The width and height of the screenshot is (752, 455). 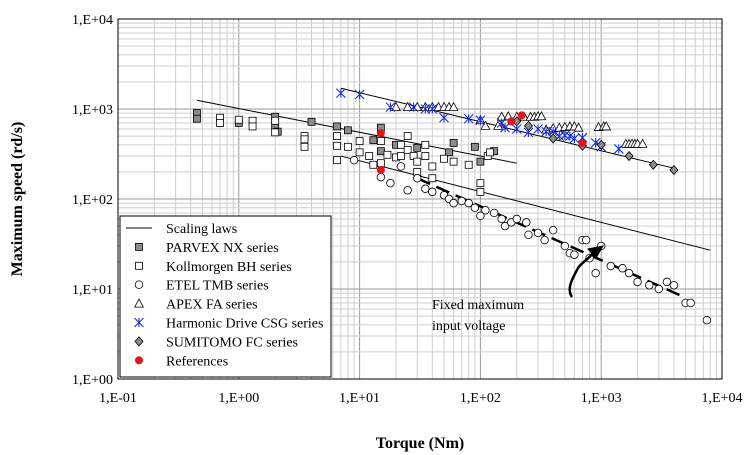 I want to click on legend-label: Kollmorgen BH series, so click(x=229, y=267).